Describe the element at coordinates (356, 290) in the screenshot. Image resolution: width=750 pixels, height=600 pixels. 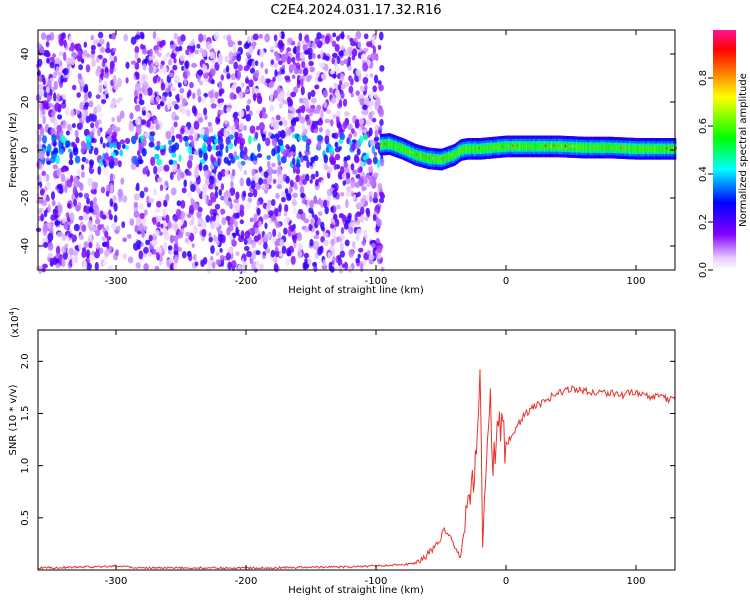
I see `heatmap-x-label: Height of straight line (km)` at that location.